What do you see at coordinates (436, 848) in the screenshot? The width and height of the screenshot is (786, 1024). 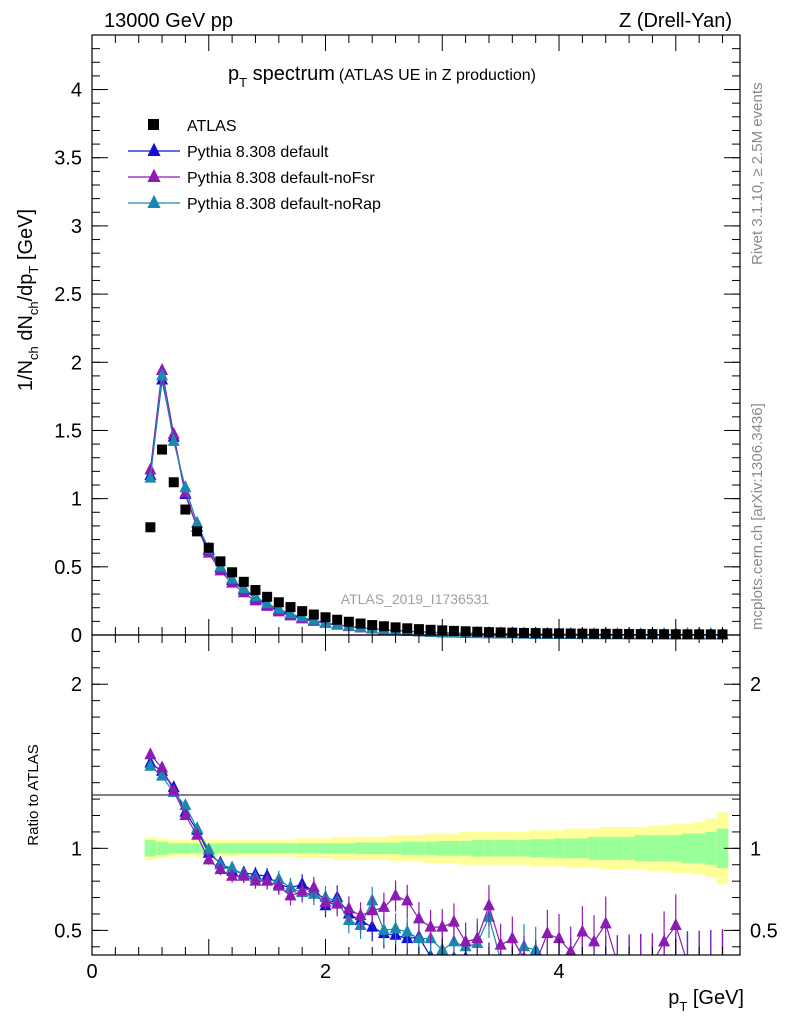 I see `ratio-uncertainty-bands` at bounding box center [436, 848].